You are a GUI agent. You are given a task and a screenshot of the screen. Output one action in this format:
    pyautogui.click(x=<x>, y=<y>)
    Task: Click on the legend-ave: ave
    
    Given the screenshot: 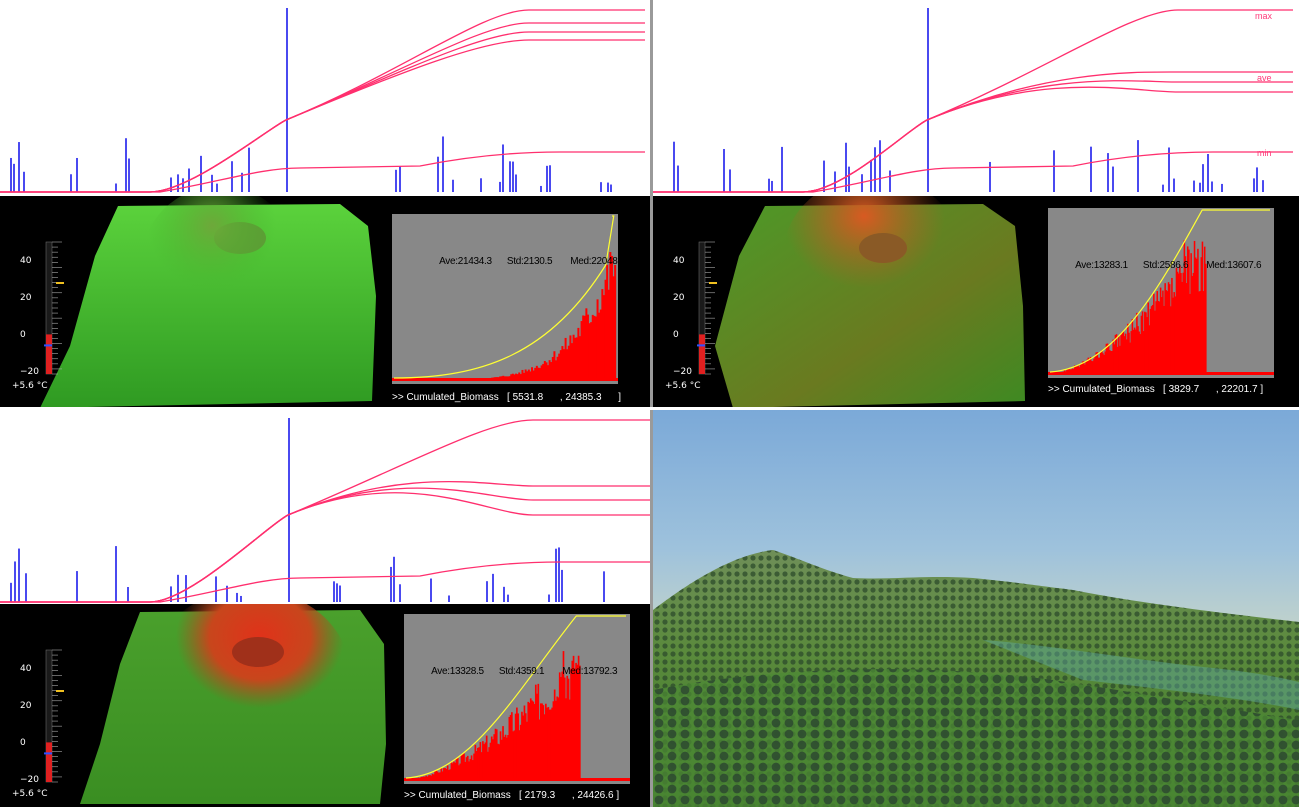 What is the action you would take?
    pyautogui.click(x=1264, y=78)
    